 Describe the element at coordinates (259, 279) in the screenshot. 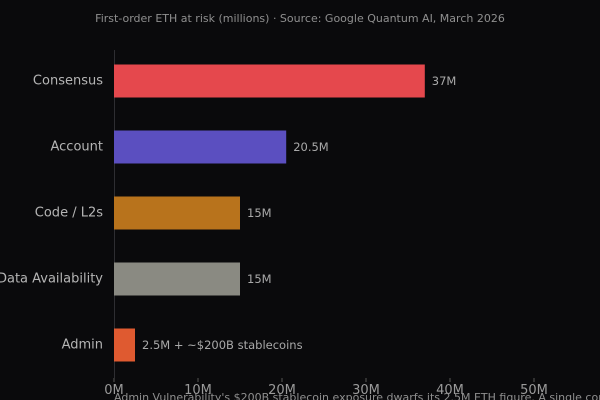

I see `value-label-data-availability: 15M` at that location.